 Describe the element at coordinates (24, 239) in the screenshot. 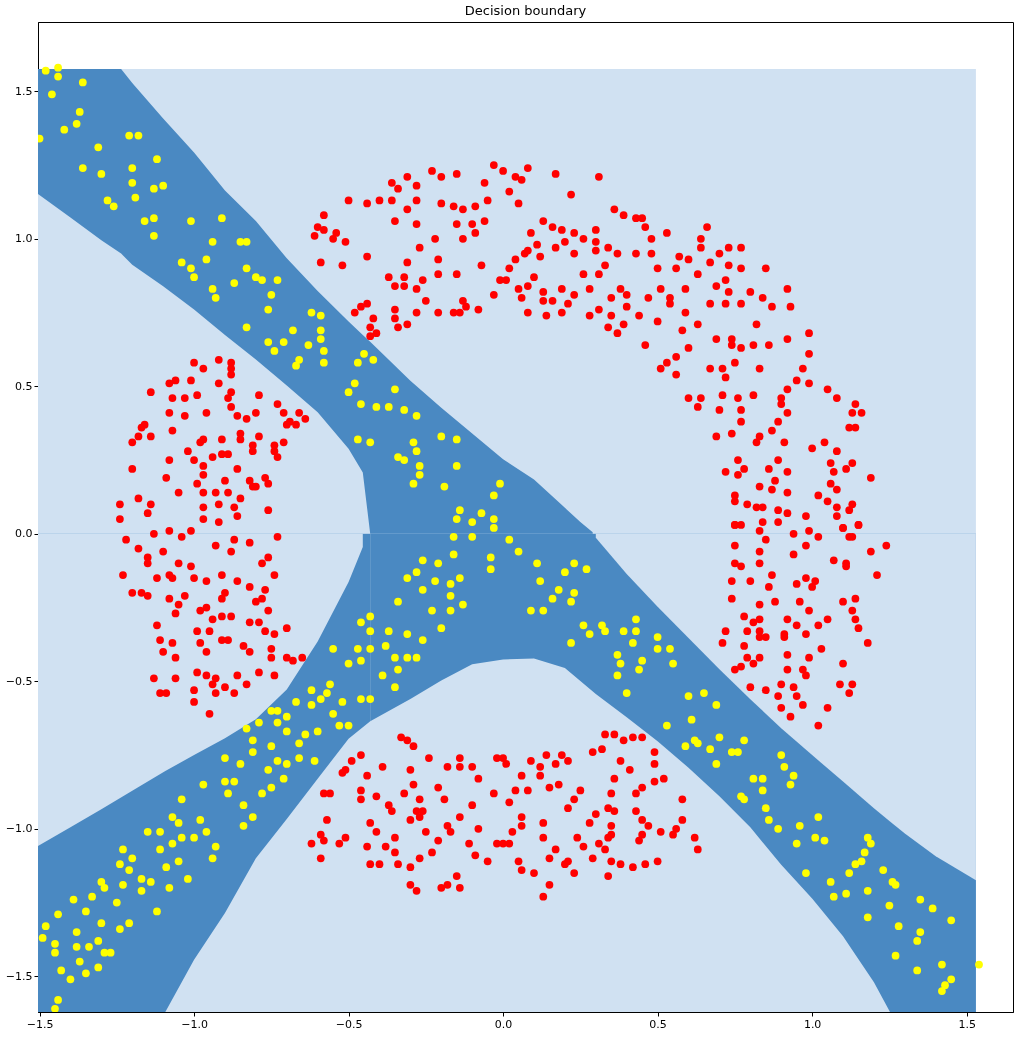

I see `y-tick-label: 1.0` at that location.